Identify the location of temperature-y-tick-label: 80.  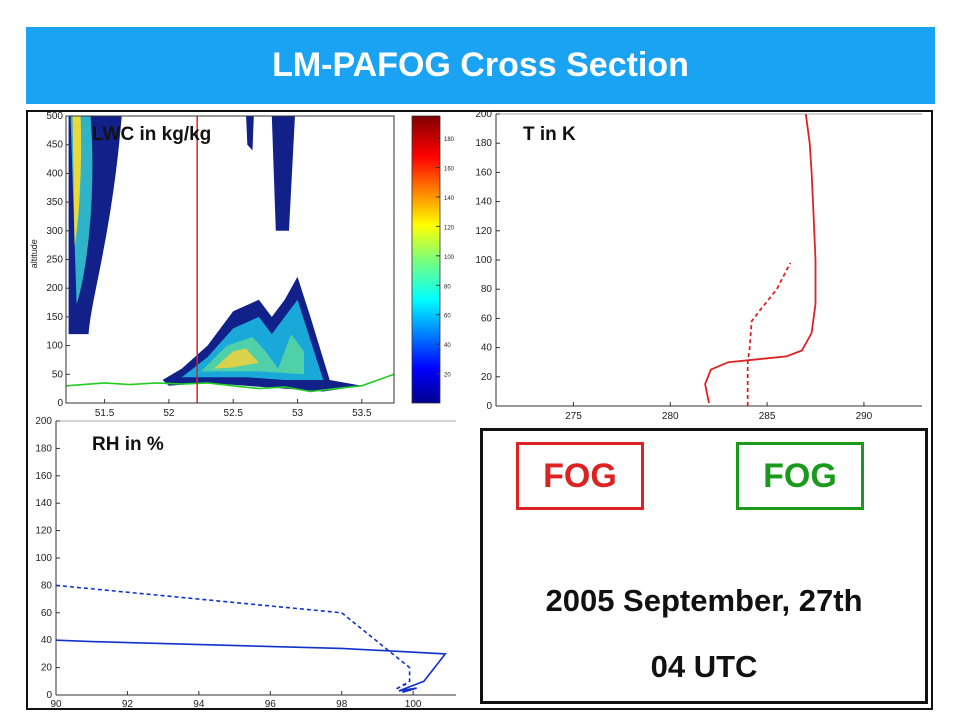
(487, 289).